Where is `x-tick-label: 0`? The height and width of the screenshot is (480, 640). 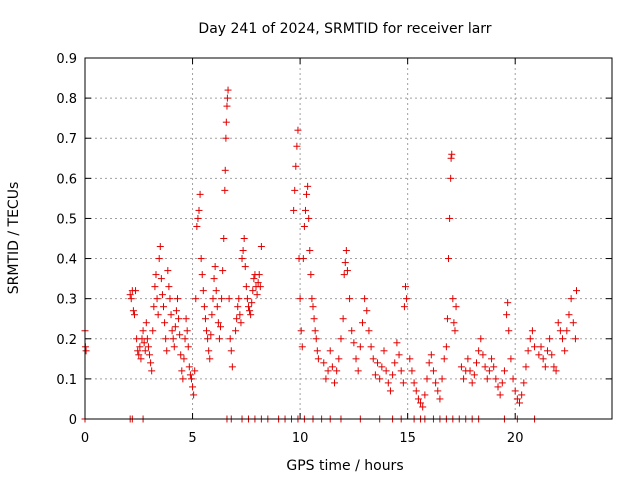 x-tick-label: 0 is located at coordinates (85, 438).